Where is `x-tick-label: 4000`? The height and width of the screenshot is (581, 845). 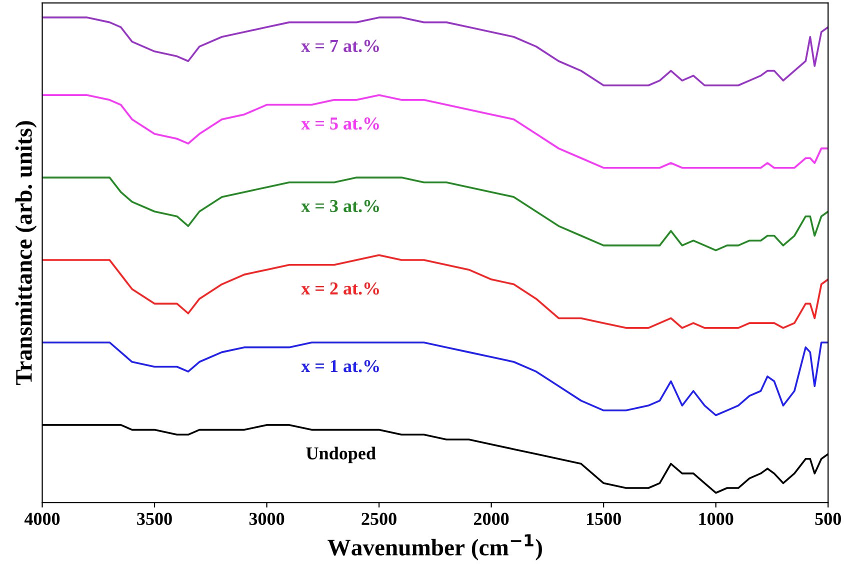
x-tick-label: 4000 is located at coordinates (42, 518).